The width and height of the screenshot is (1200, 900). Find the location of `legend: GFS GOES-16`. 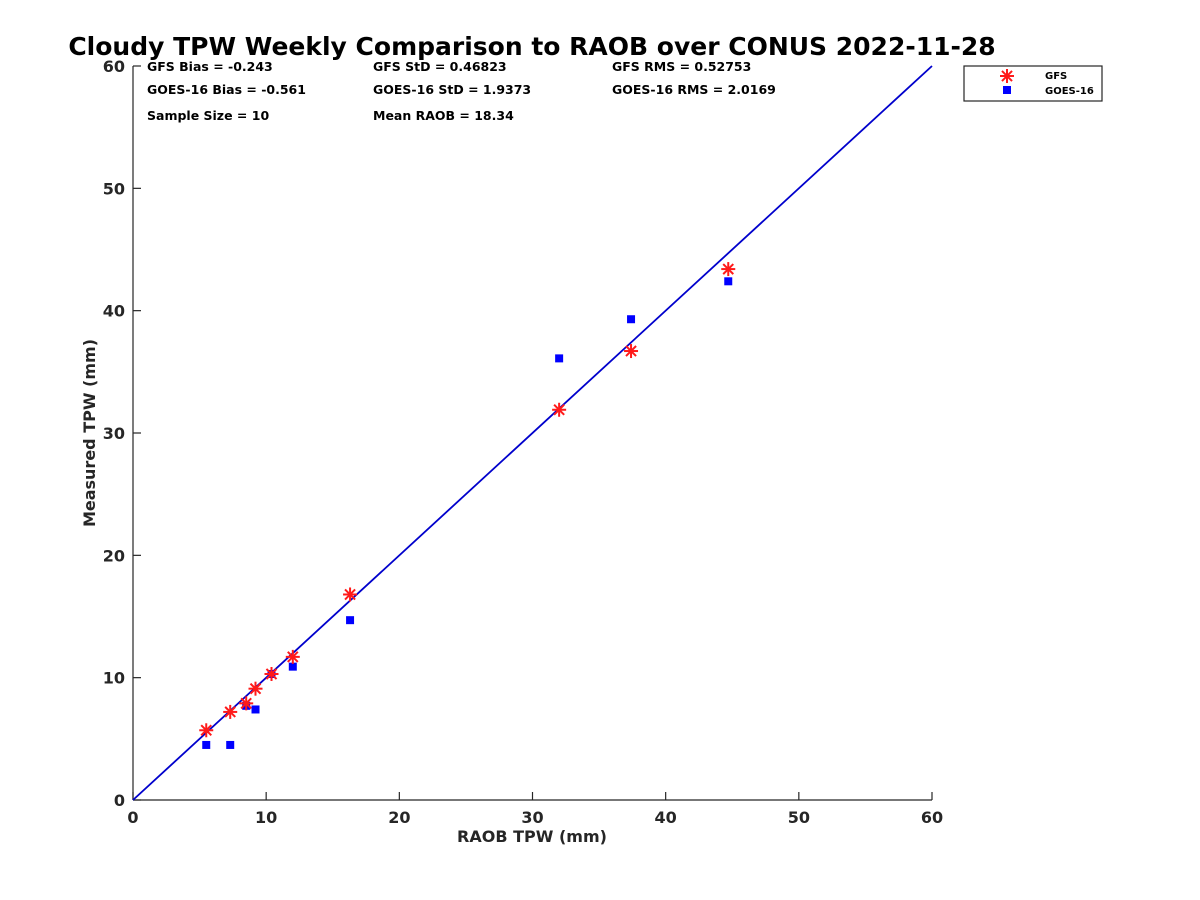

legend: GFS GOES-16 is located at coordinates (1033, 83).